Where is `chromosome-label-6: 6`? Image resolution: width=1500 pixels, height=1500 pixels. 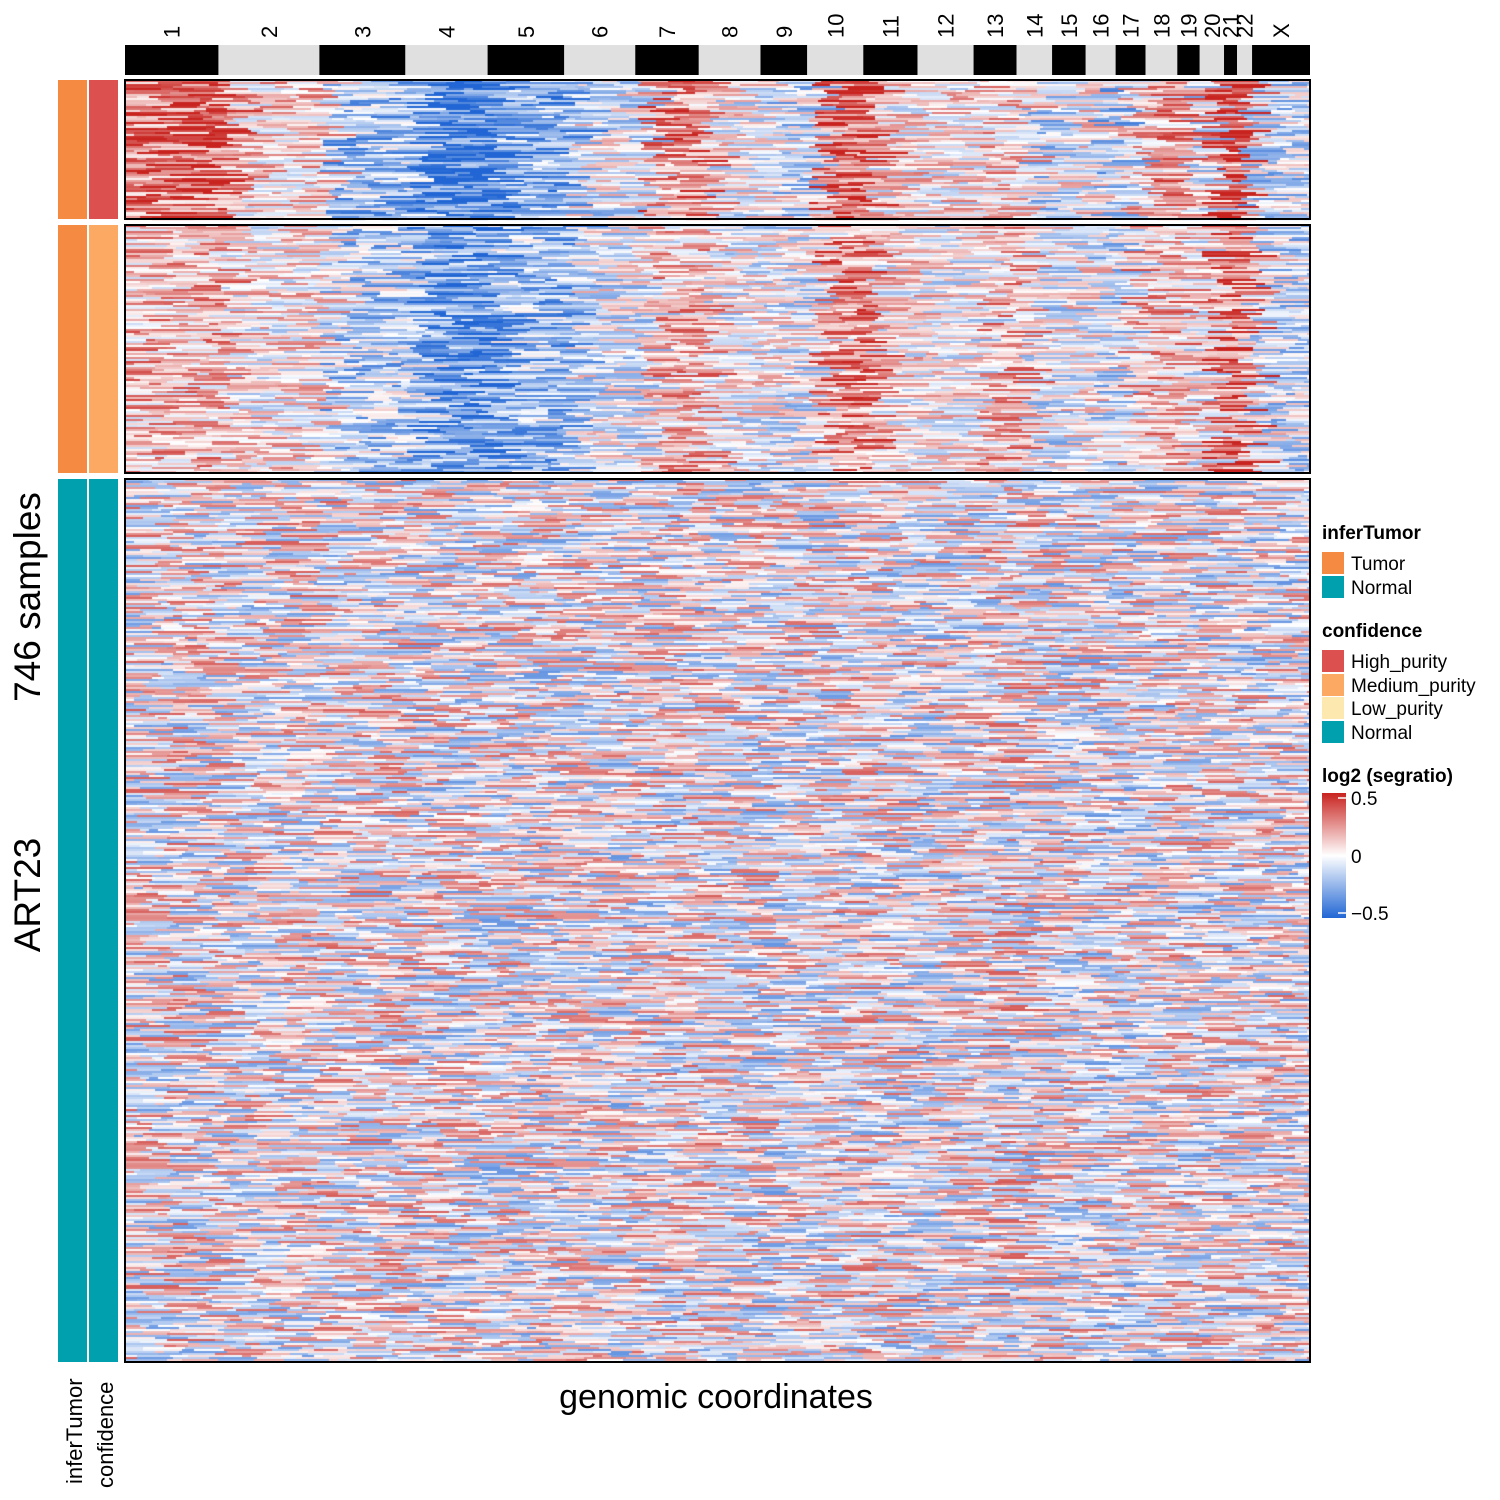
chromosome-label-6: 6 is located at coordinates (600, 32).